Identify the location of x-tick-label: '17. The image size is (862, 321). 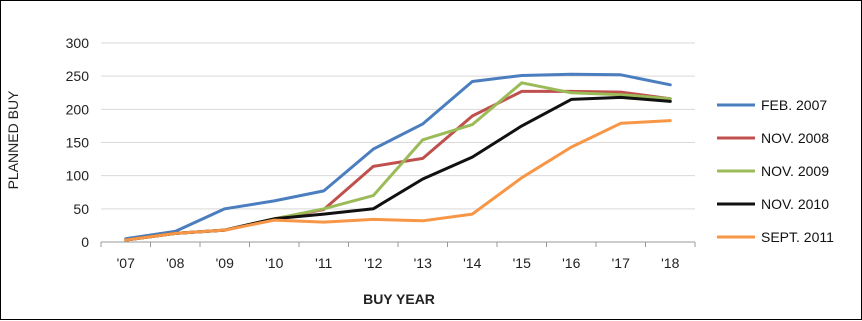
(621, 263).